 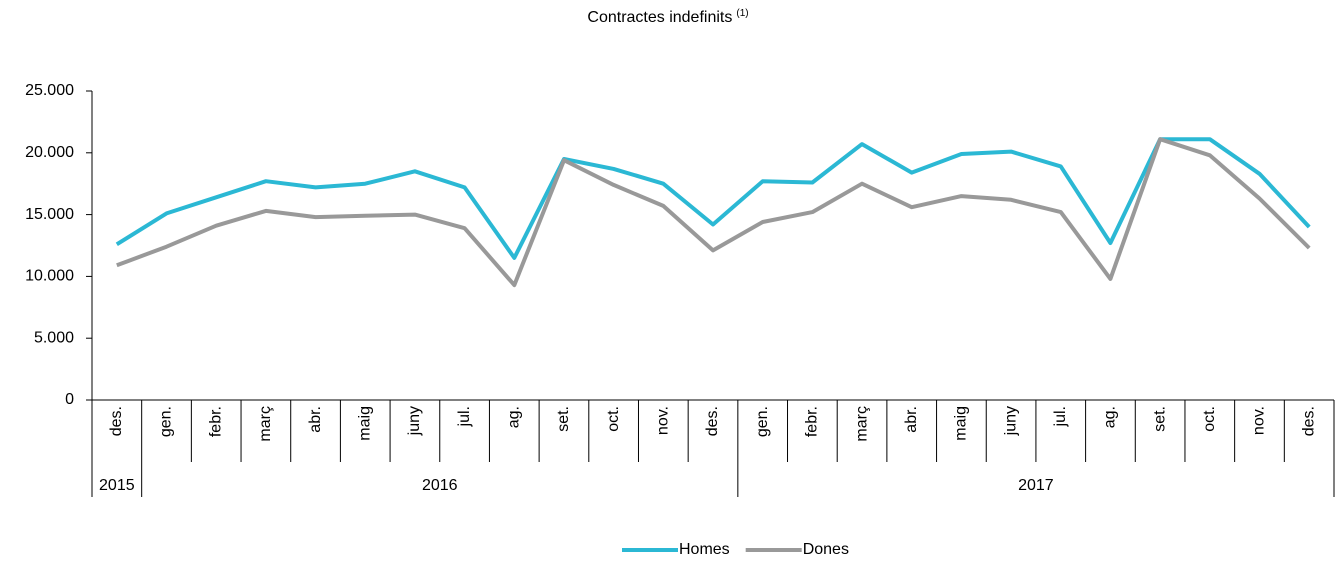 What do you see at coordinates (49, 214) in the screenshot?
I see `y-tick-label: 15.000` at bounding box center [49, 214].